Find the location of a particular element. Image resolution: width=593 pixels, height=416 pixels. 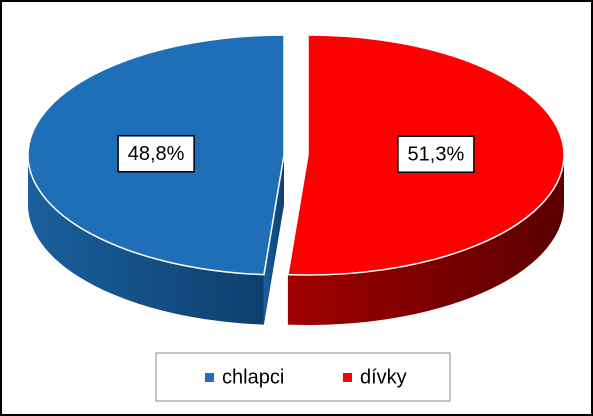

slice-wall is located at coordinates (273, 240).